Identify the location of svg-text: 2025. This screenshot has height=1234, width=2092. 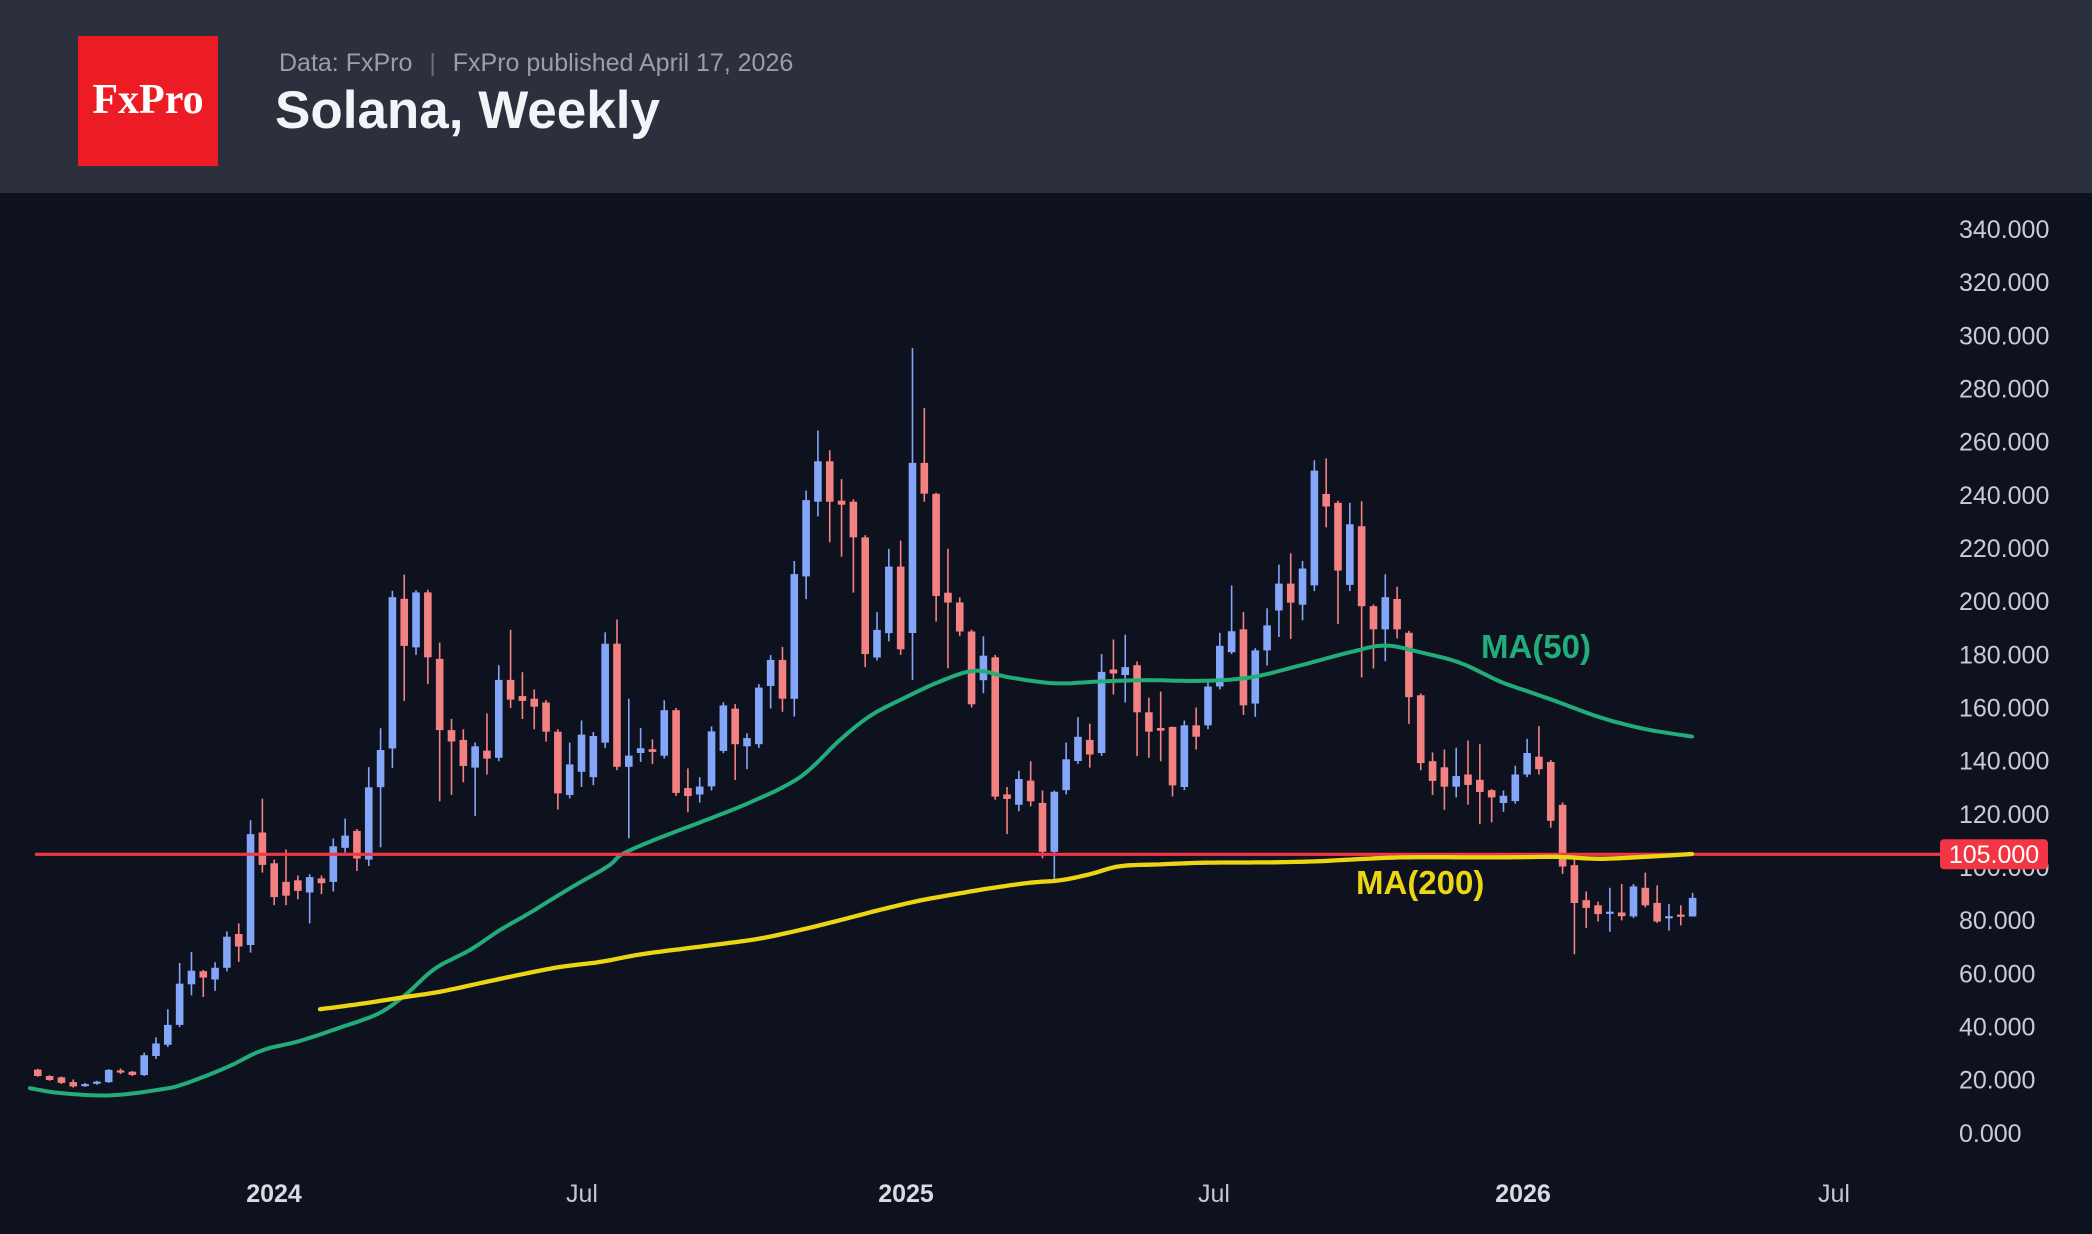
(906, 1194).